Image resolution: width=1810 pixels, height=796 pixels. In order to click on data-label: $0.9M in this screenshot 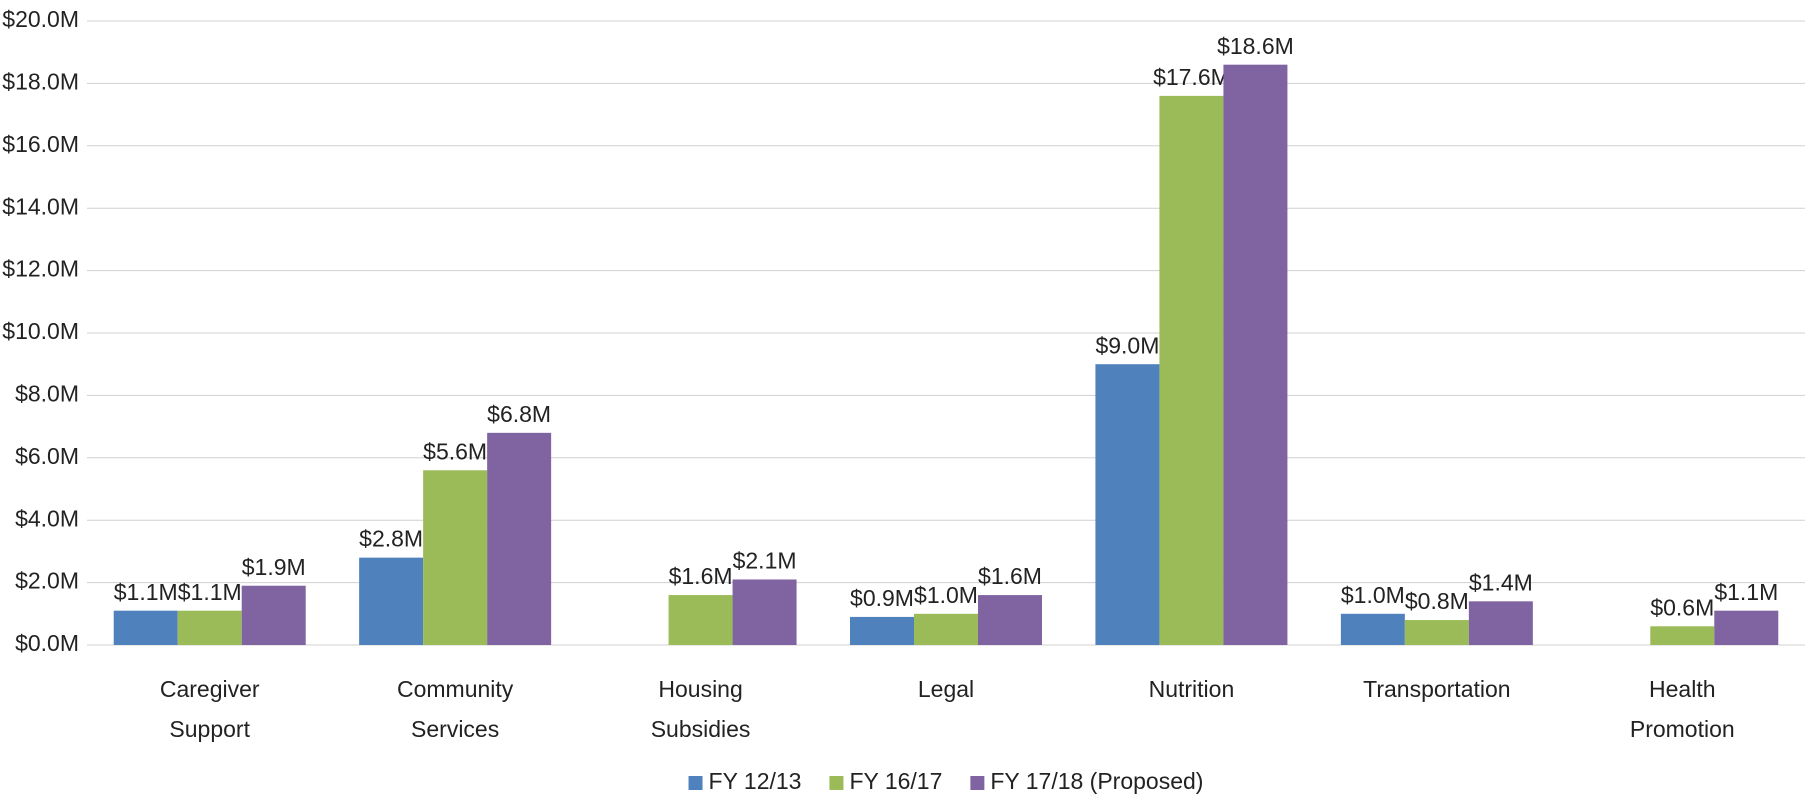, I will do `click(882, 598)`.